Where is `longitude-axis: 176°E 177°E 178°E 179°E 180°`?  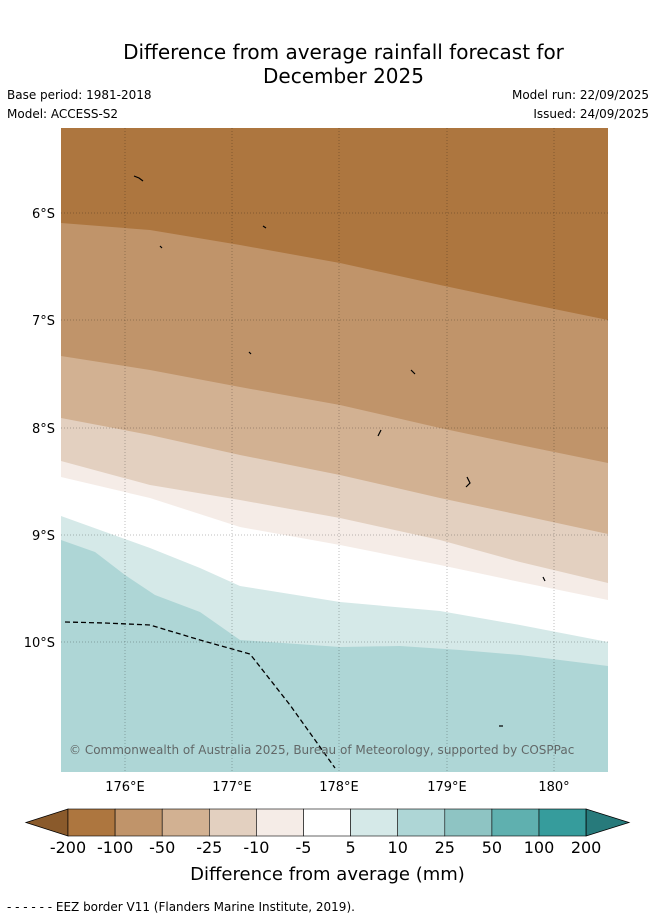 longitude-axis: 176°E 177°E 178°E 179°E 180° is located at coordinates (337, 787).